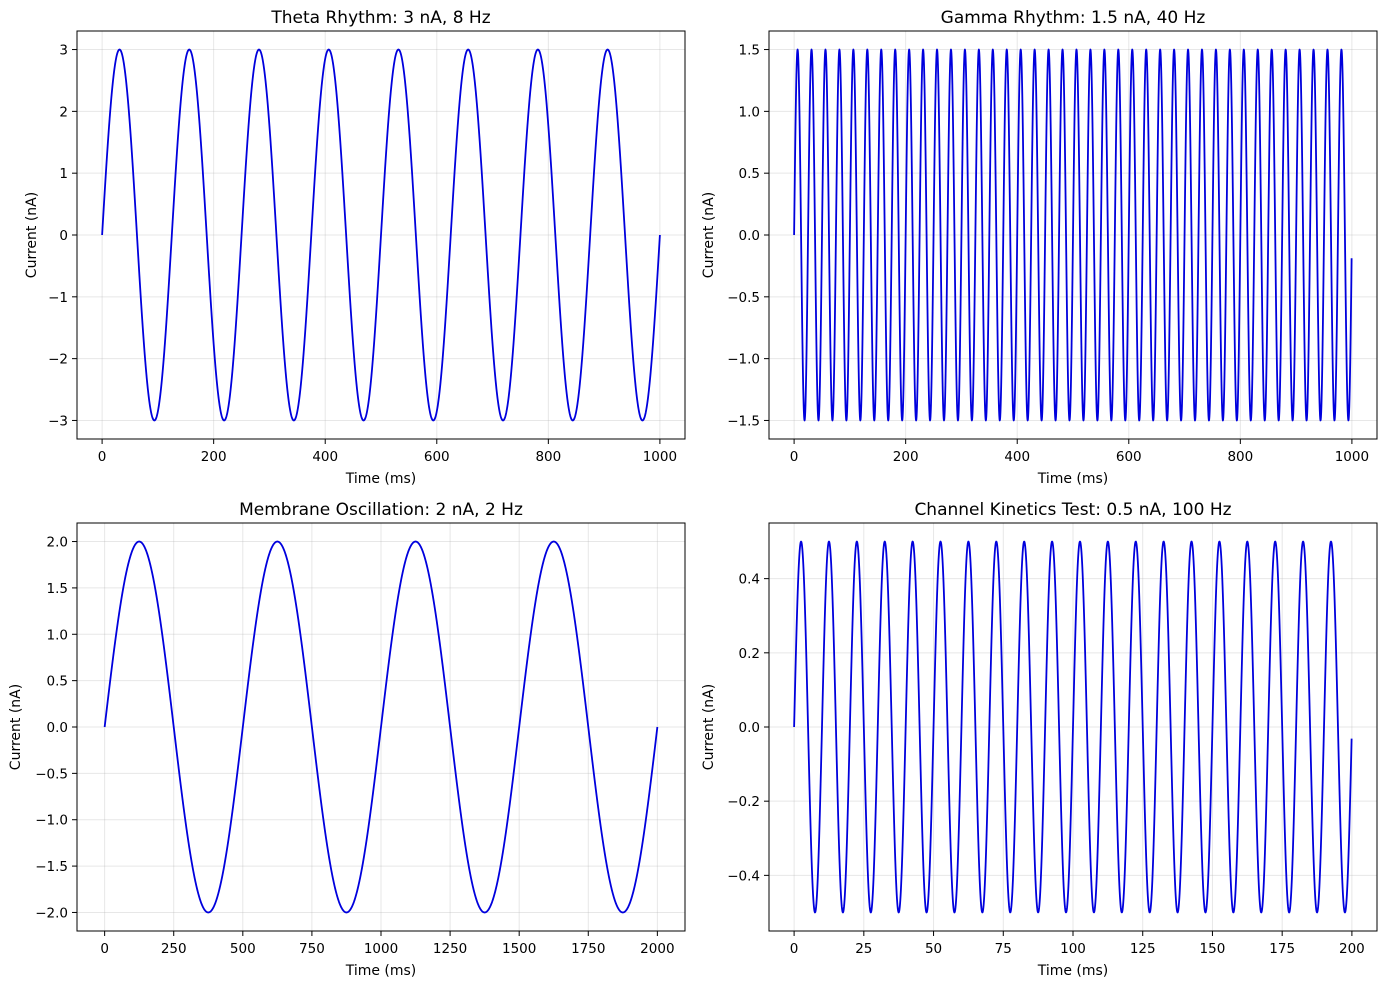 The width and height of the screenshot is (1387, 986). I want to click on x-tick-label: 175, so click(1282, 949).